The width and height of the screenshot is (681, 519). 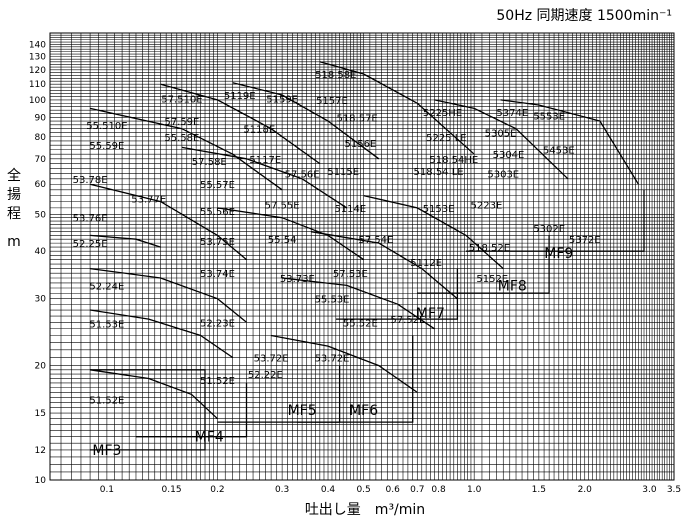 I want to click on model-label: 5157E, so click(x=332, y=101).